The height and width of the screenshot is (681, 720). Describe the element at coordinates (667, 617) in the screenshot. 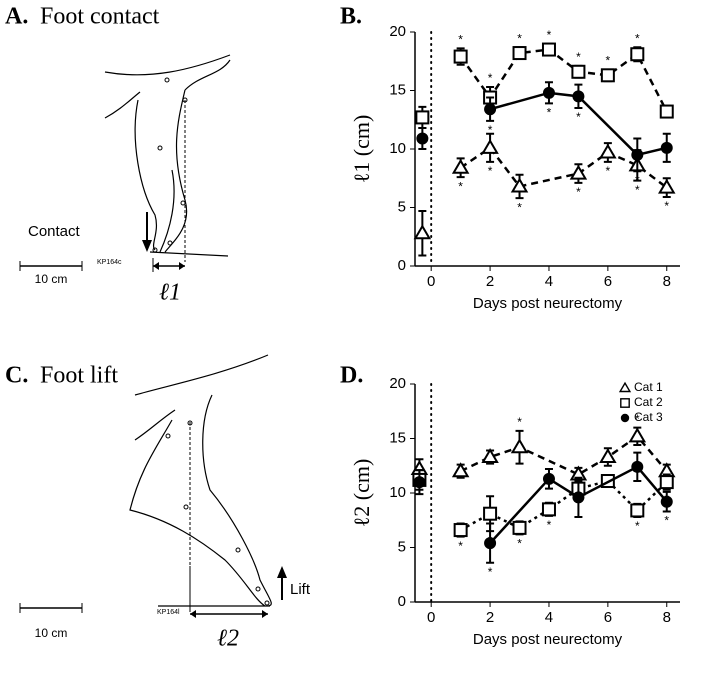

I see `x-tick-label: 8` at that location.